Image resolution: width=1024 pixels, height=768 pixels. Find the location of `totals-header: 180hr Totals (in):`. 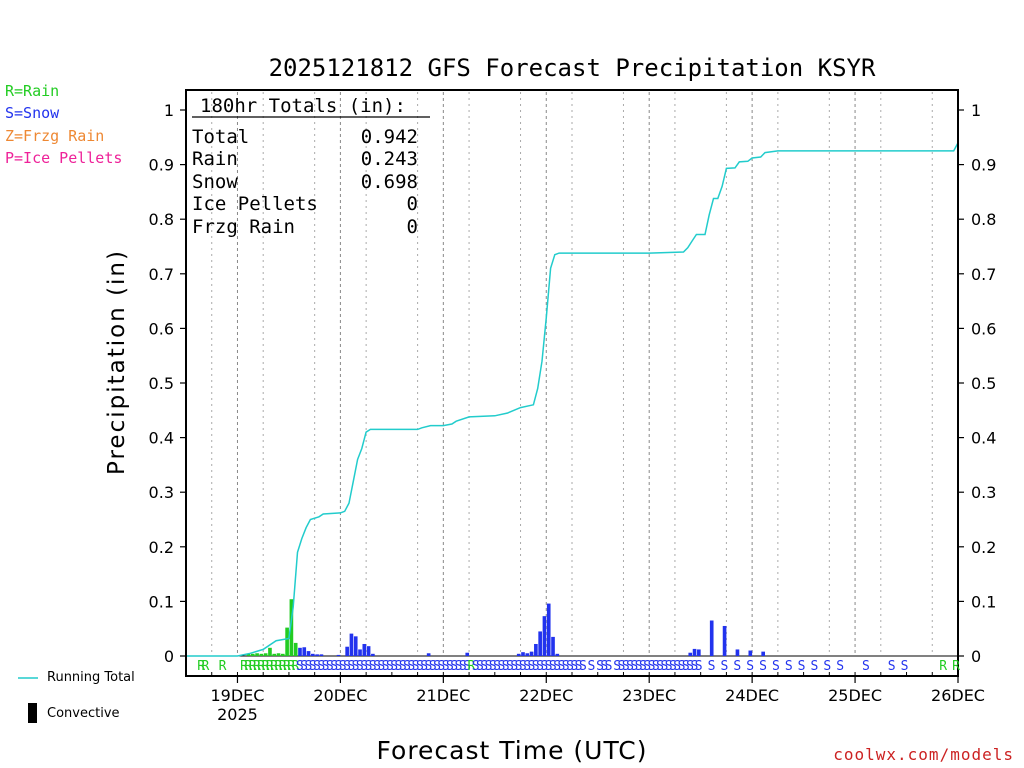

totals-header: 180hr Totals (in): is located at coordinates (303, 106).